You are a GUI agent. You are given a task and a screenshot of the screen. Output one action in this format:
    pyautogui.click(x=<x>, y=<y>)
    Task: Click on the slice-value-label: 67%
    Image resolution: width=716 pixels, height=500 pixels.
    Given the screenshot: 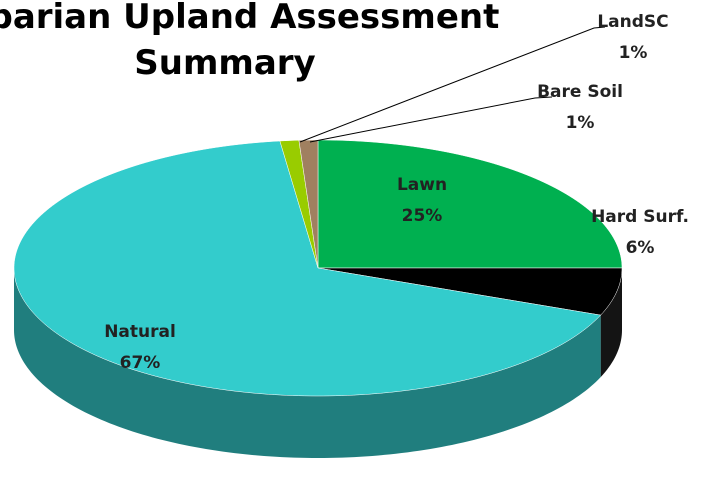 What is the action you would take?
    pyautogui.click(x=140, y=363)
    